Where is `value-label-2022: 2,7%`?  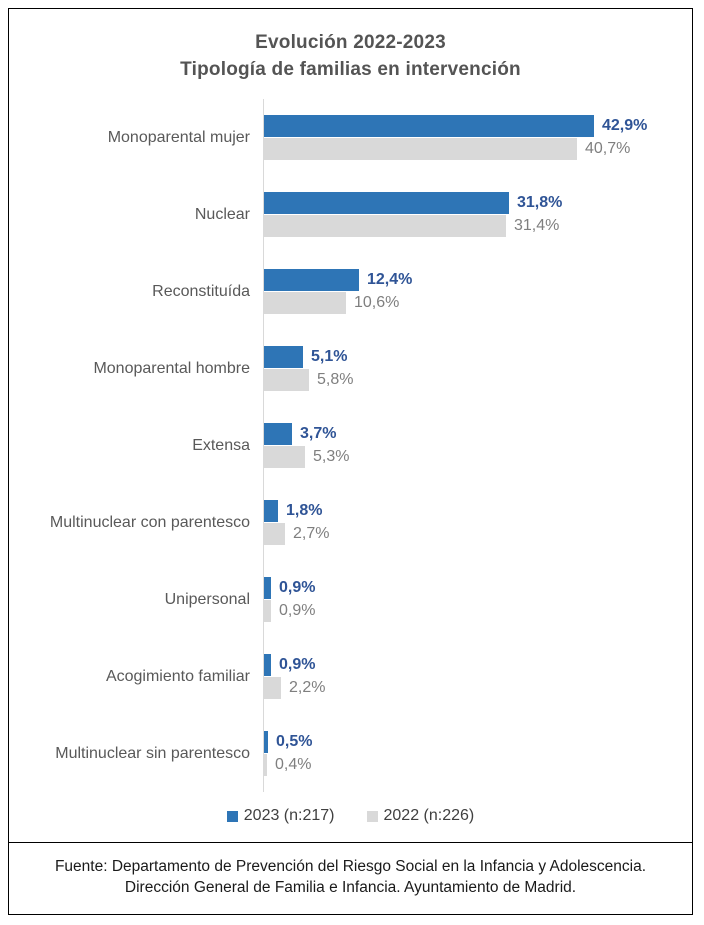 value-label-2022: 2,7% is located at coordinates (311, 533).